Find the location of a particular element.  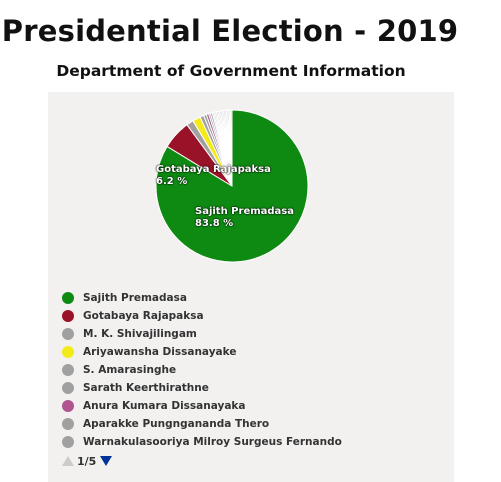

legend-item-gotabaya-rajapaksa: Gotabaya Rajapaksa is located at coordinates (202, 316).